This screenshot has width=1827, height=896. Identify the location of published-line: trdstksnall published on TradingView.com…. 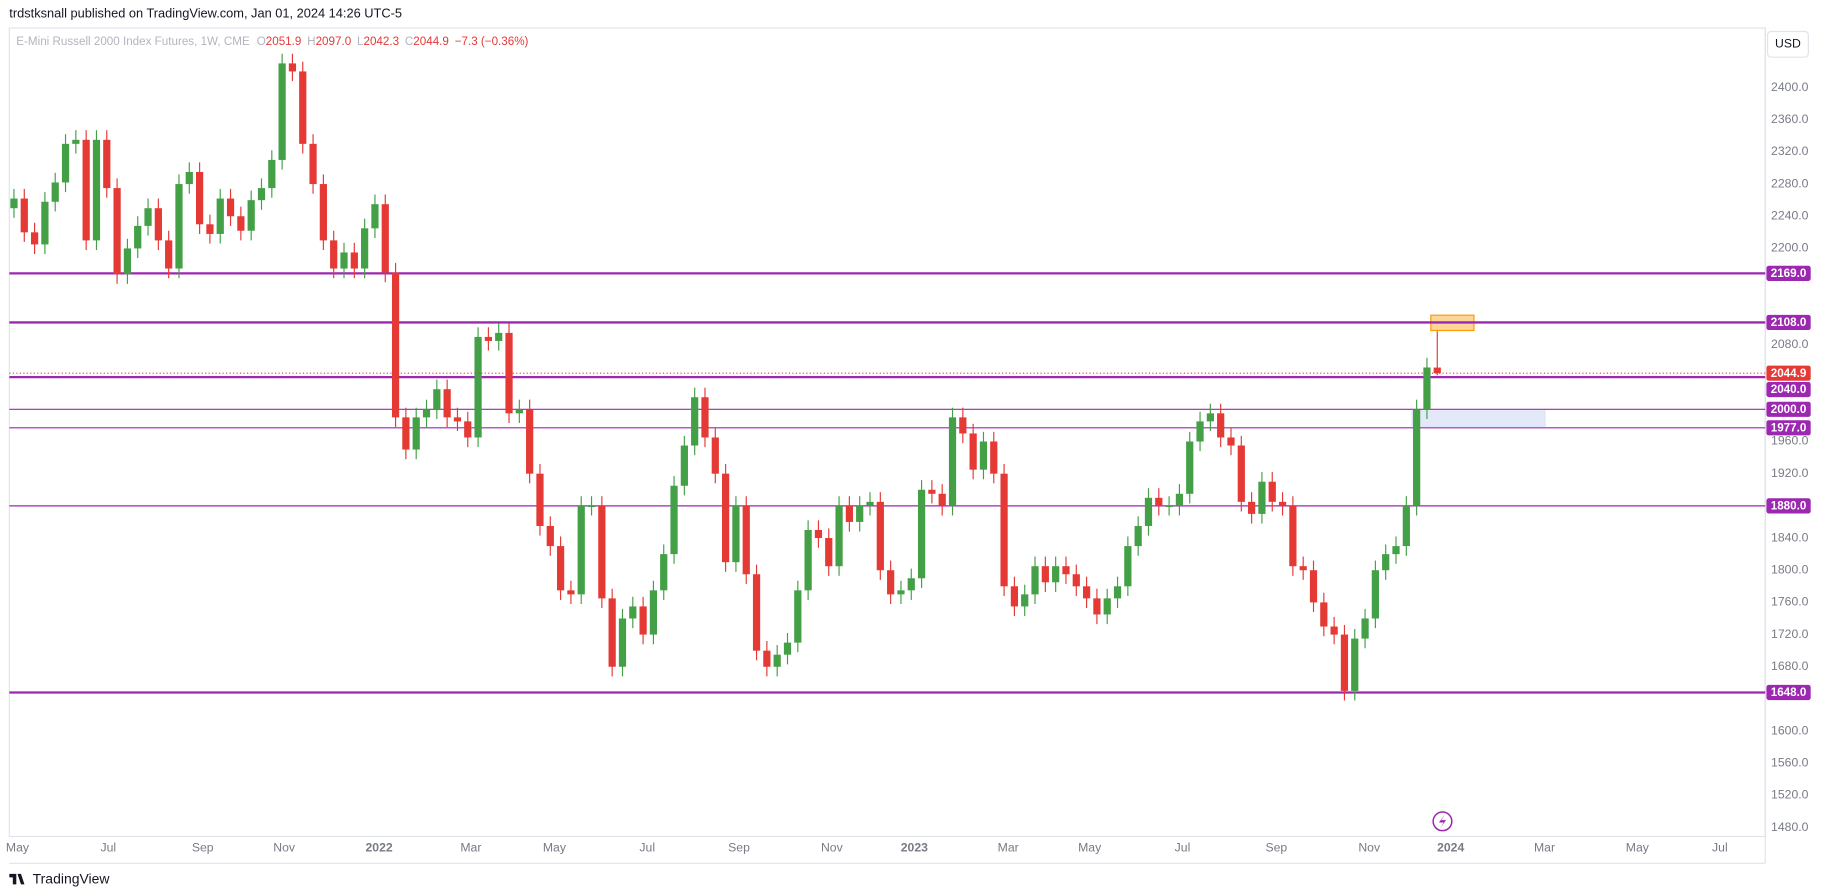
(205, 12).